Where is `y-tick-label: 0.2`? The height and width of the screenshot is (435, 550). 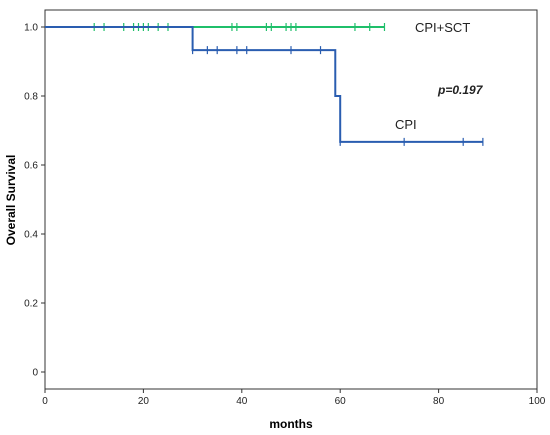
y-tick-label: 0.2 is located at coordinates (31, 304).